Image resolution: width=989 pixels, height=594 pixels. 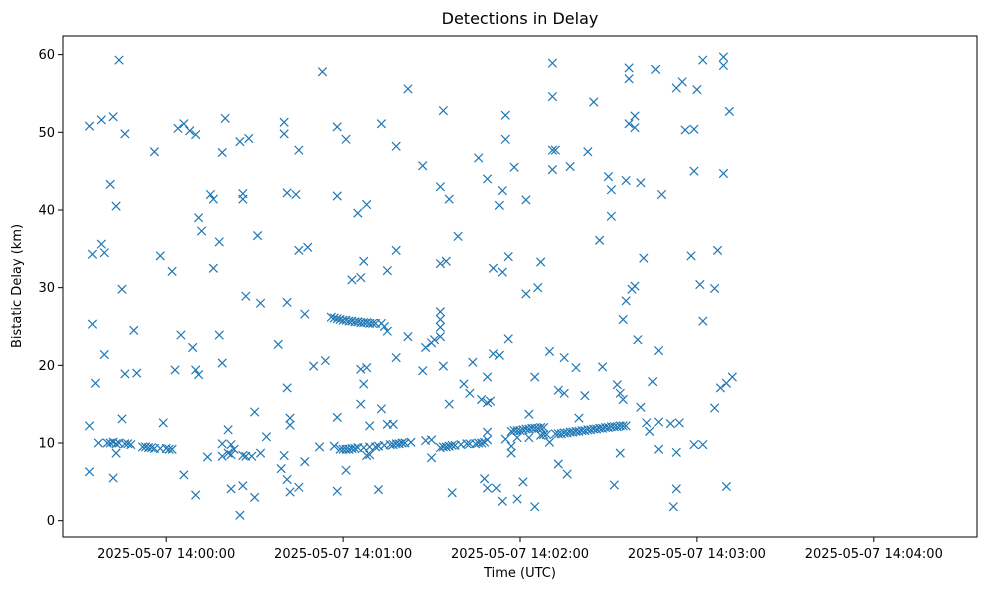 I want to click on y-tick-label: 40, so click(x=46, y=210).